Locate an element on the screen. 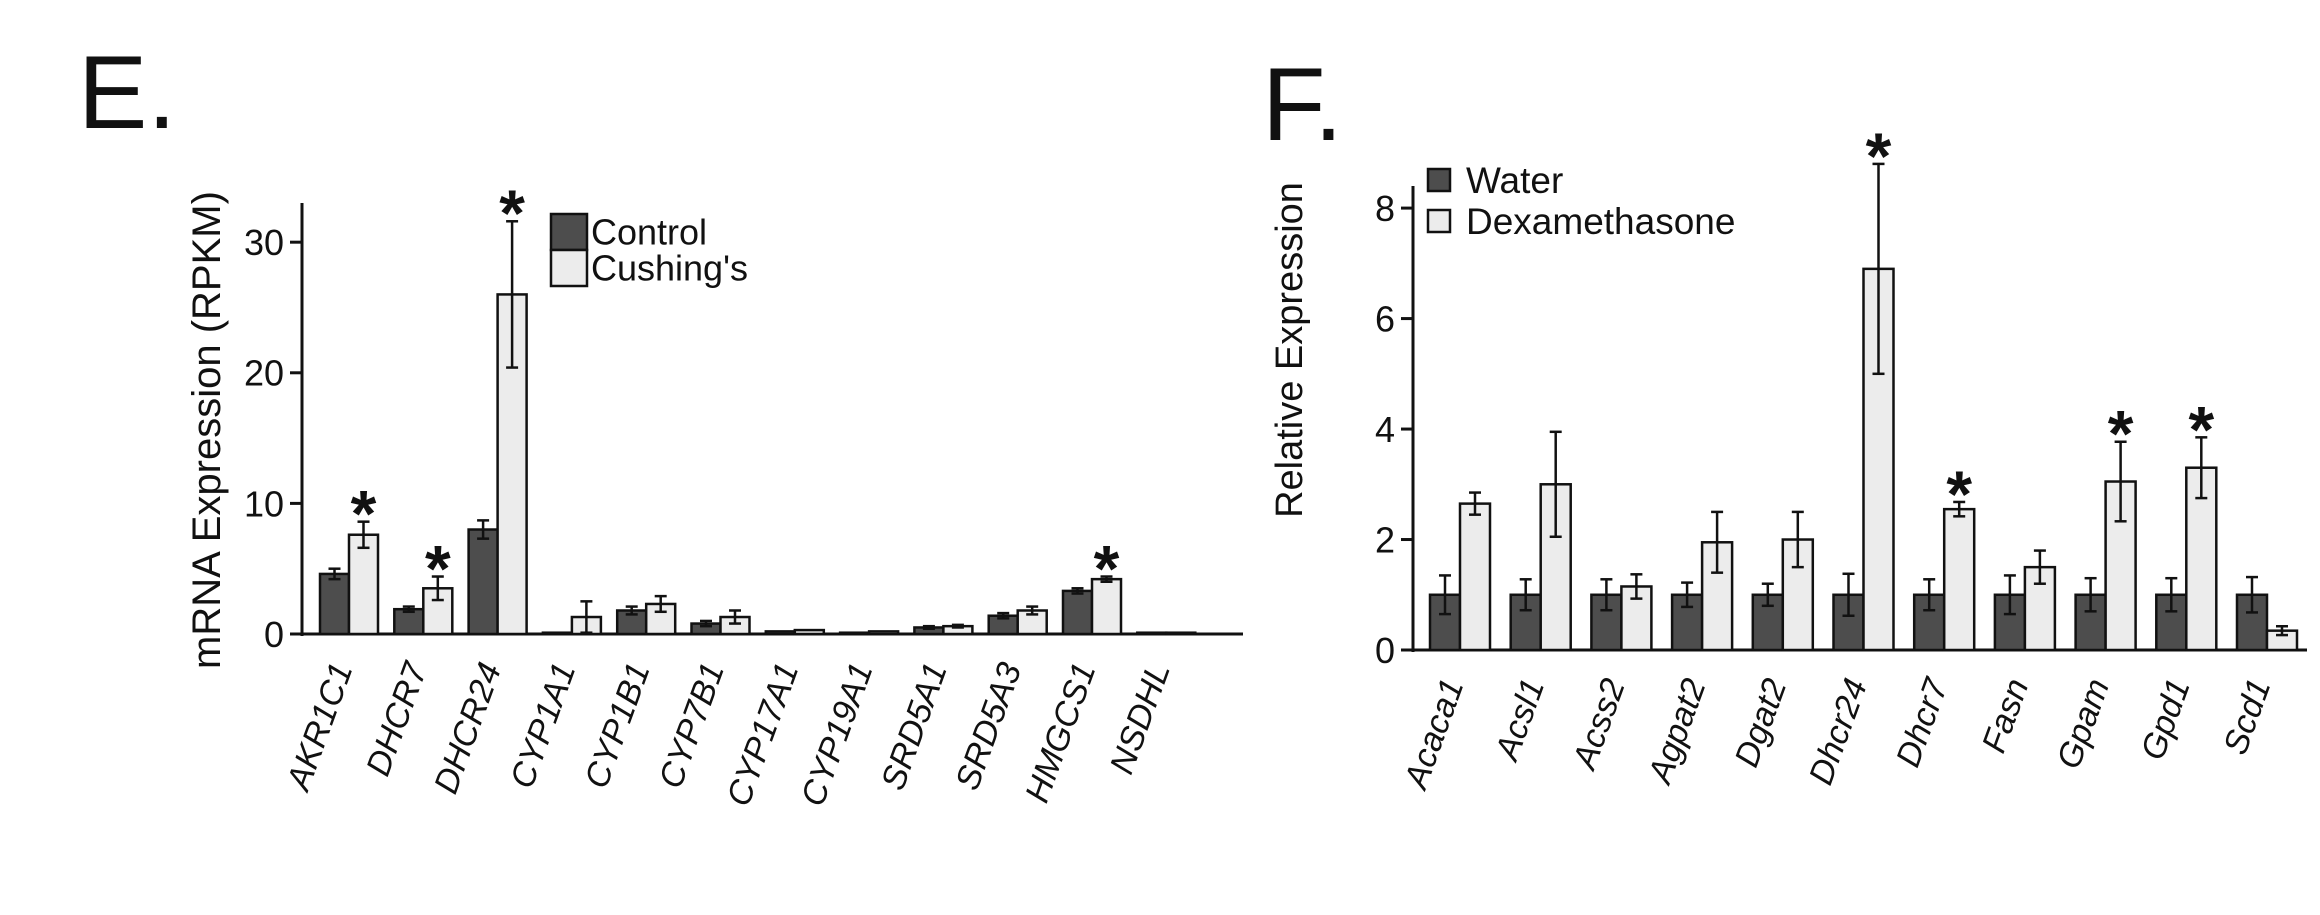  bar-series2-fasn is located at coordinates (2040, 608).